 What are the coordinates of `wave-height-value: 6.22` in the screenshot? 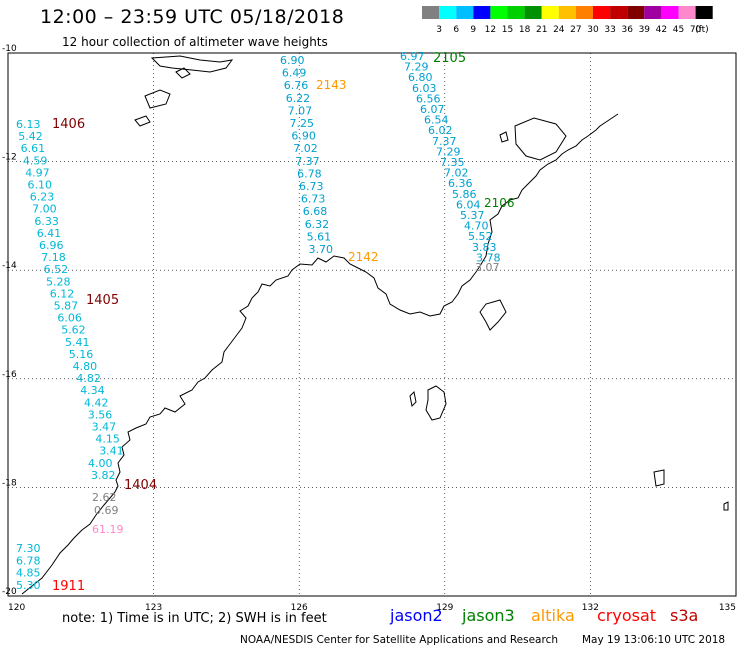 It's located at (298, 98).